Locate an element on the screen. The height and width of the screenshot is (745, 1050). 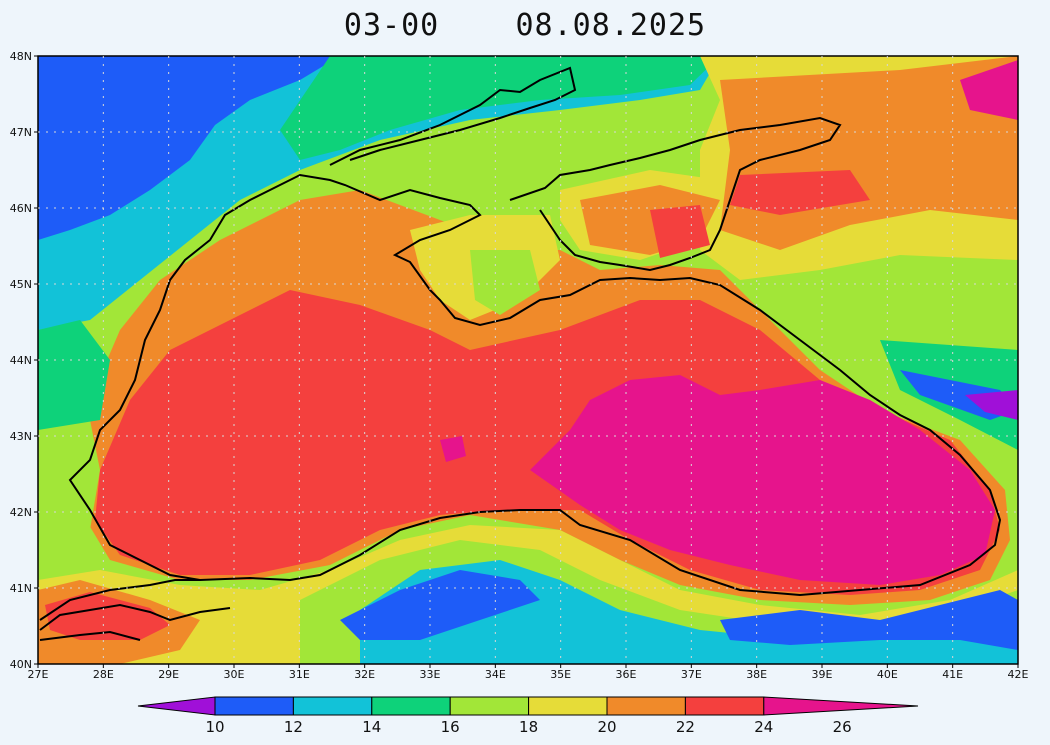
sst-band-26-ne is located at coordinates (989, 90).